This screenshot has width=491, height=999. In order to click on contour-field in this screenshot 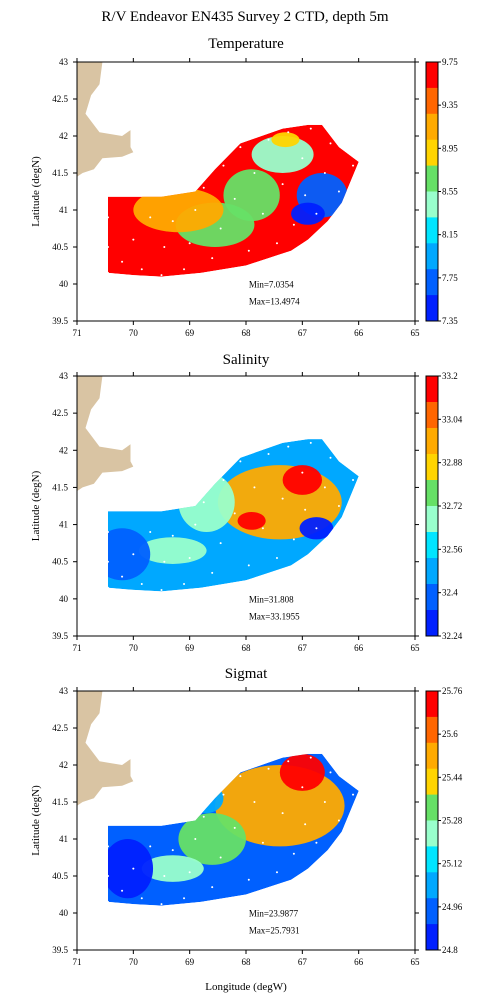, I will do `click(233, 829)`.